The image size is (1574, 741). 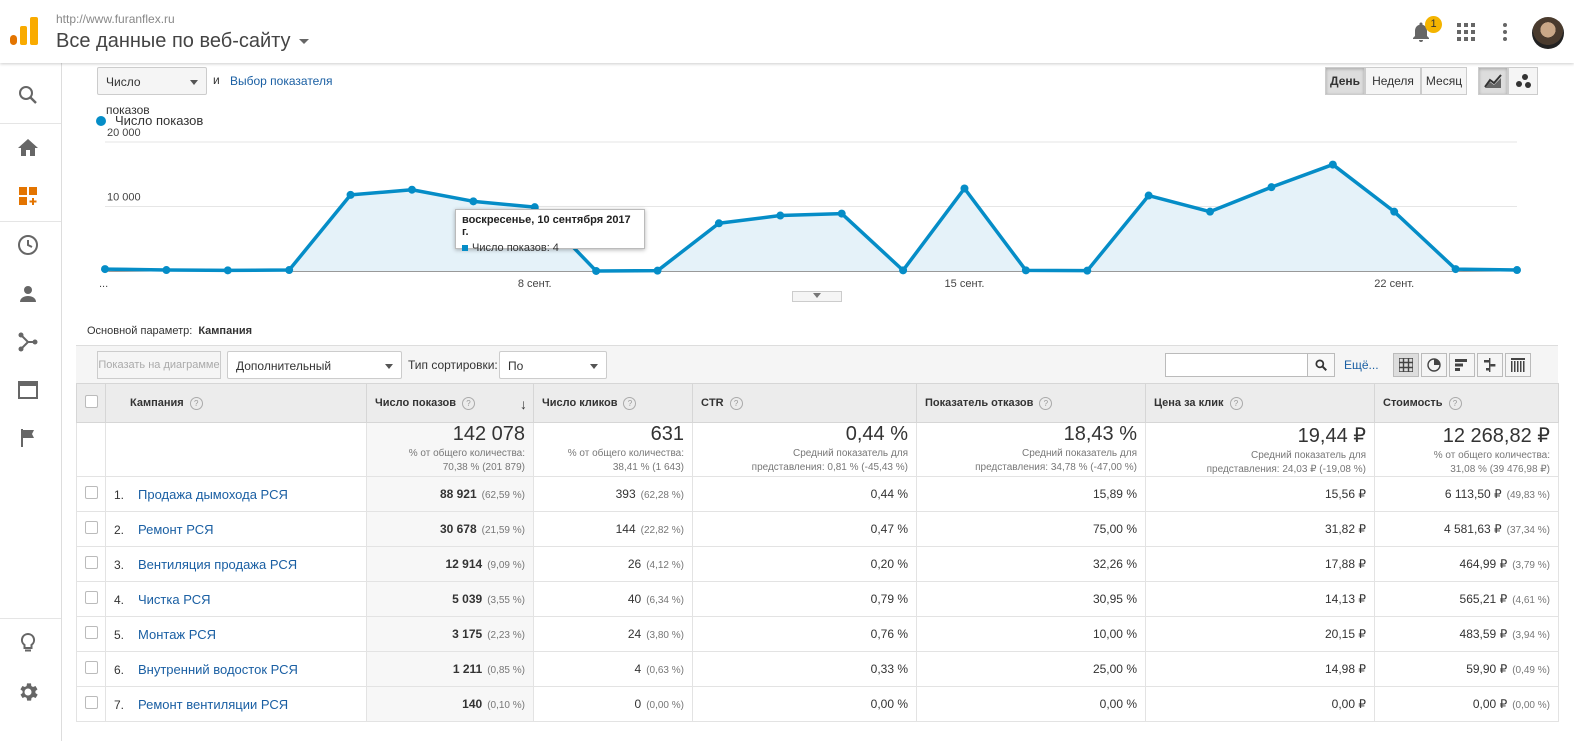 What do you see at coordinates (1523, 81) in the screenshot?
I see `motion-chart-button` at bounding box center [1523, 81].